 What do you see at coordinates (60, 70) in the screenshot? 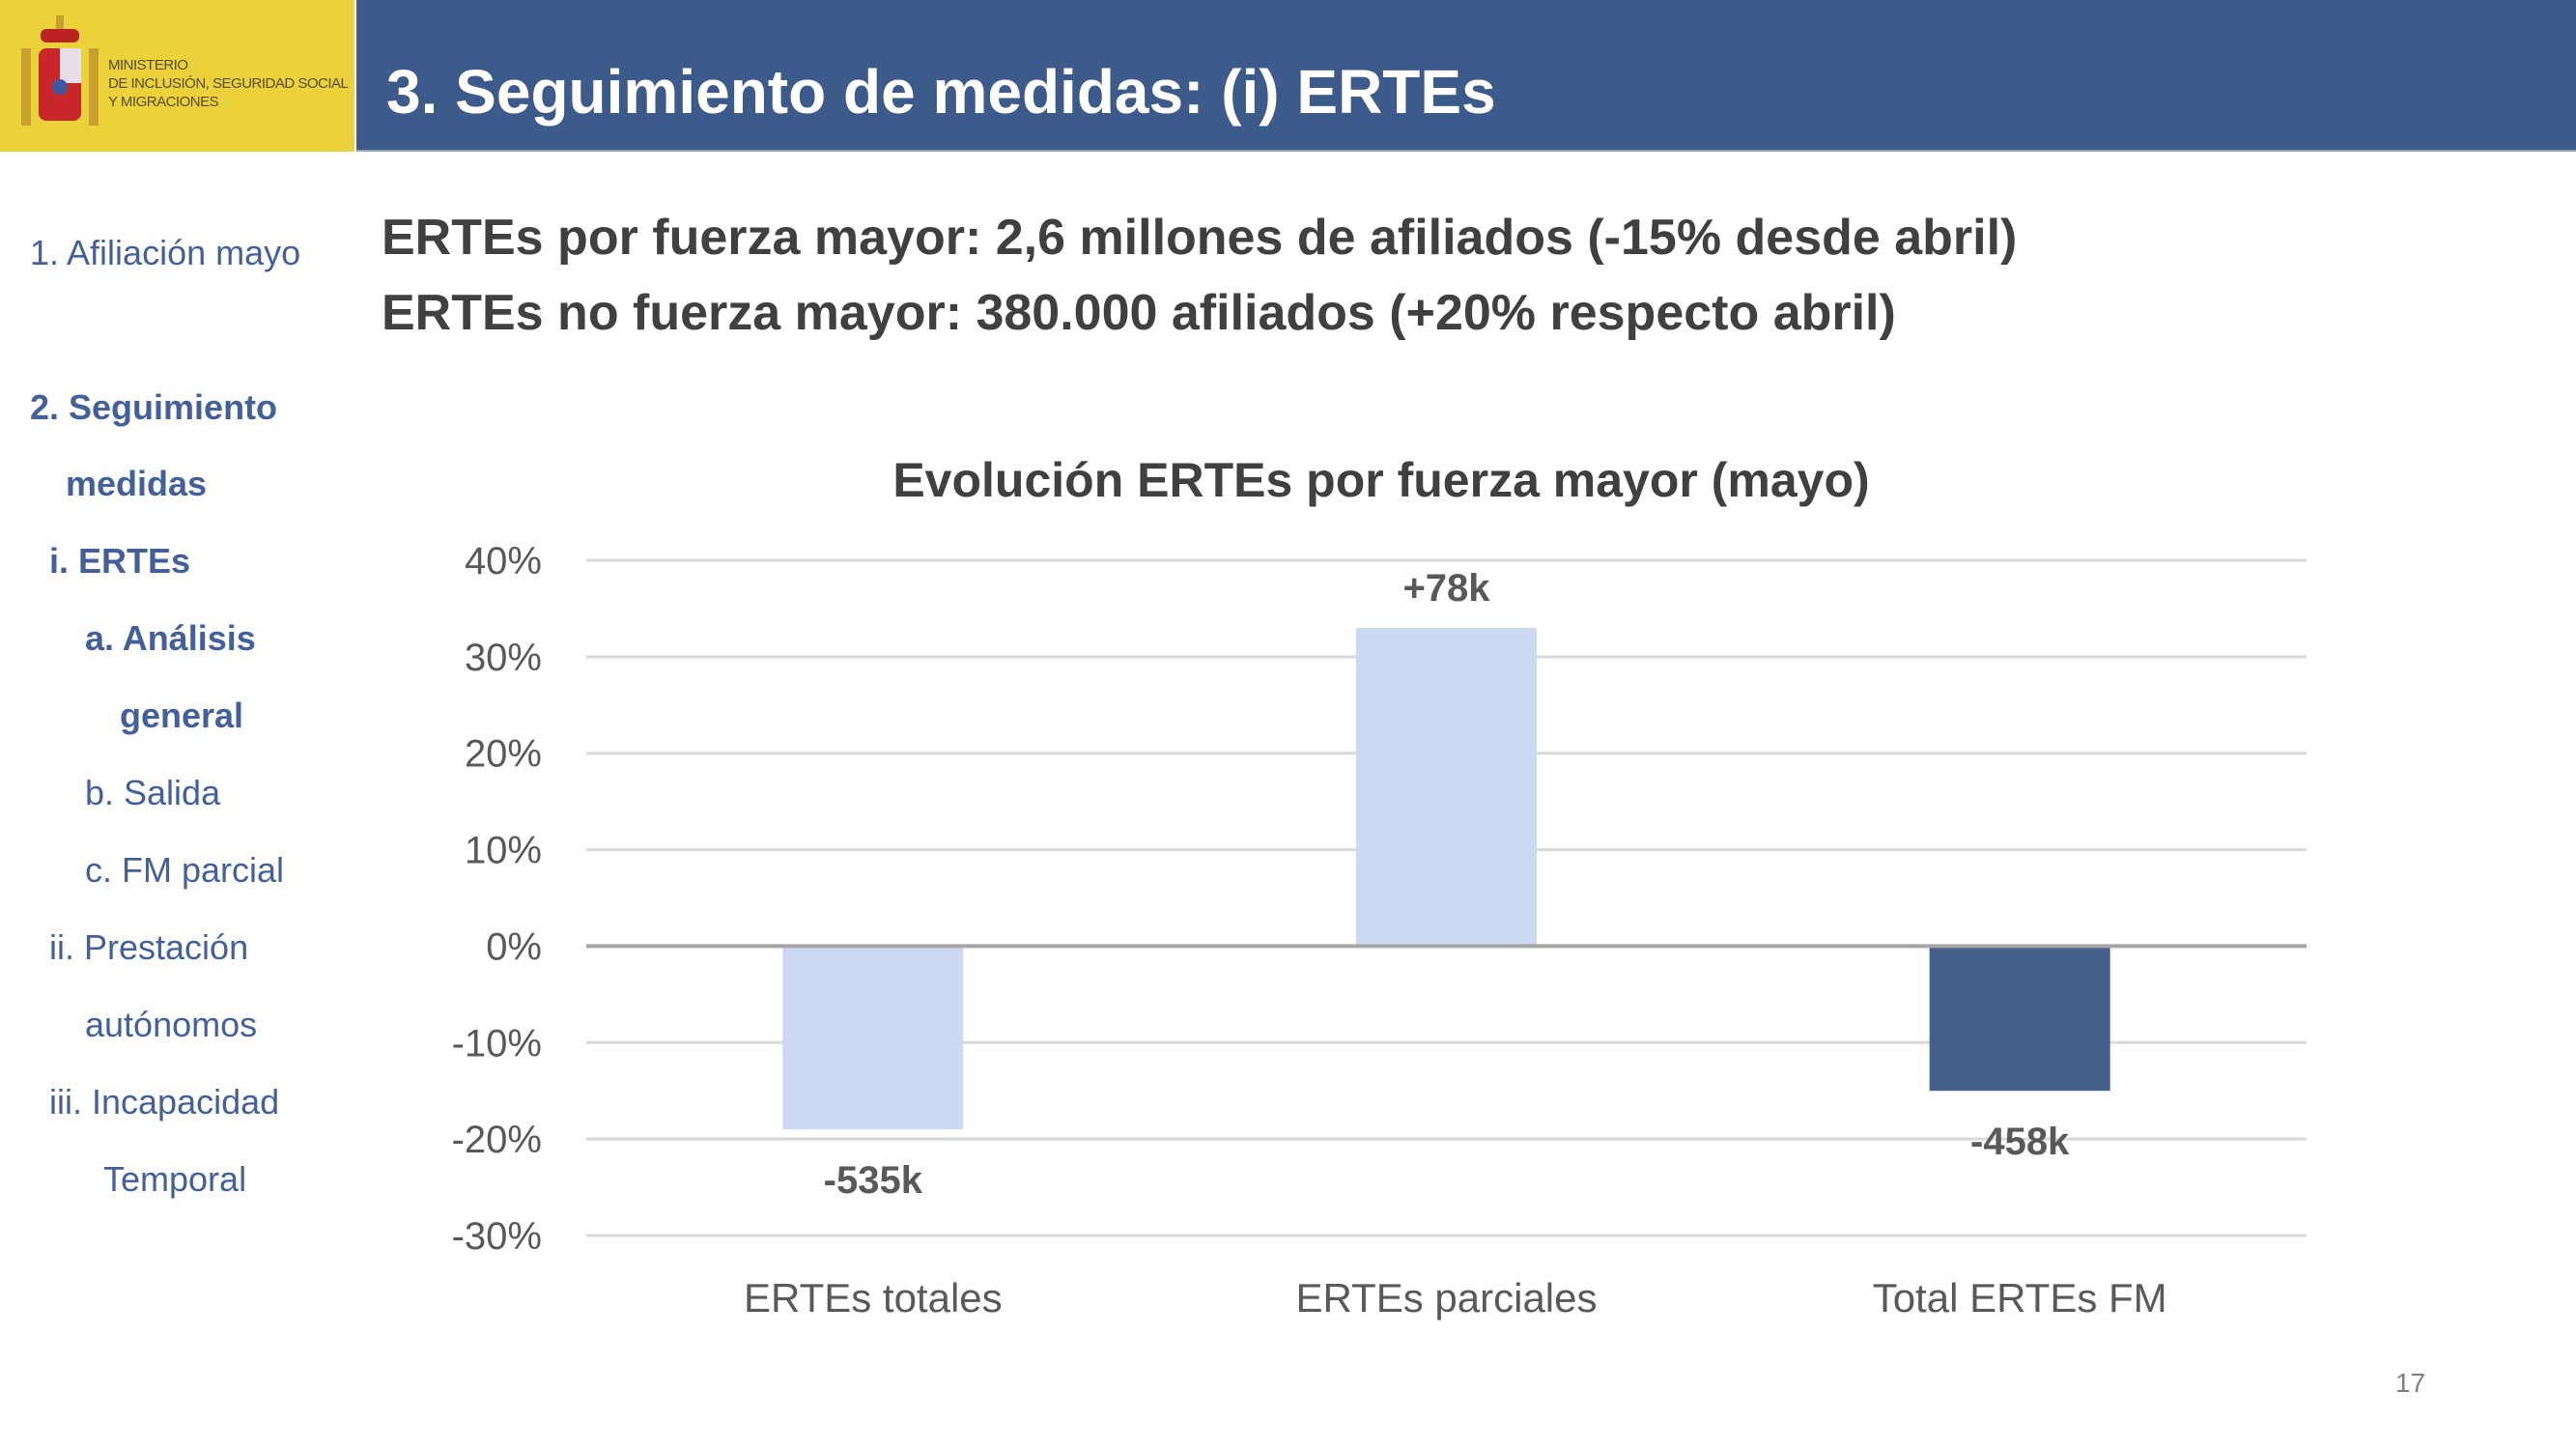
I see `coat-of-arms-icon` at bounding box center [60, 70].